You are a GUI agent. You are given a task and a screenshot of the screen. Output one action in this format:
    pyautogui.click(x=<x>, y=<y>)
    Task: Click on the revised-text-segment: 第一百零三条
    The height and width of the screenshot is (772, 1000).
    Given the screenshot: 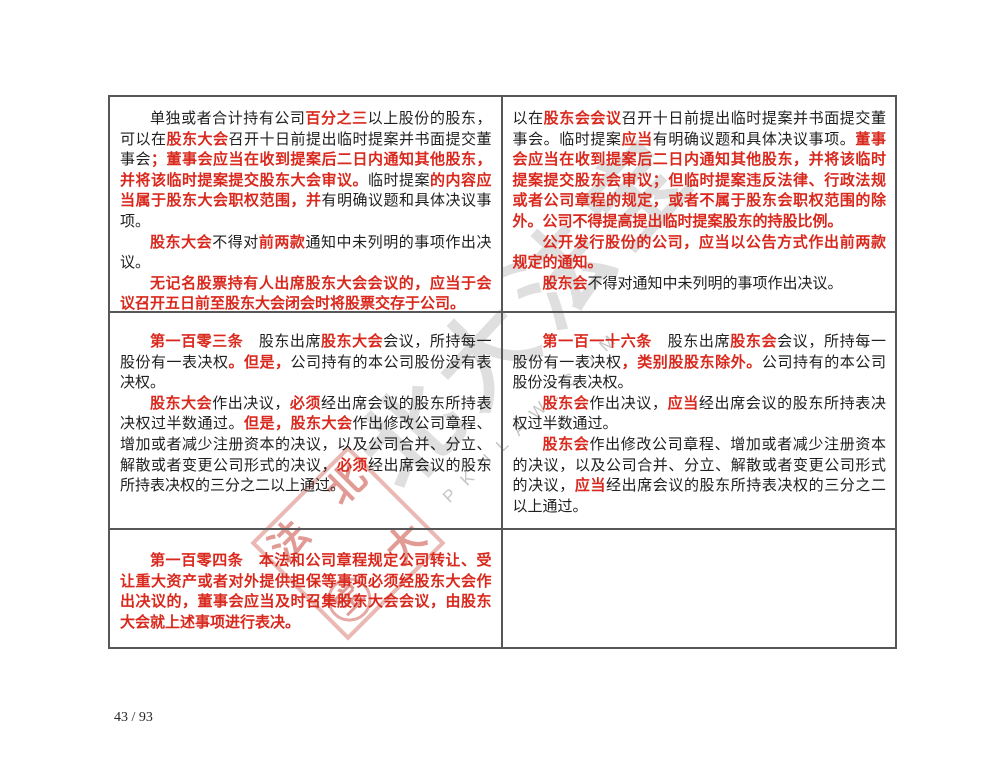 What is the action you would take?
    pyautogui.click(x=197, y=341)
    